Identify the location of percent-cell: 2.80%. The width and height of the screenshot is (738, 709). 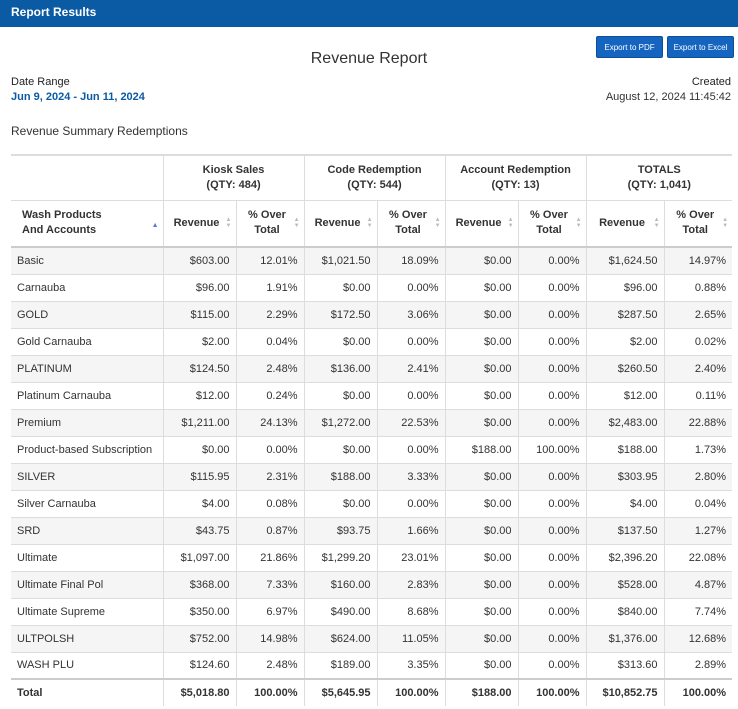
(698, 476).